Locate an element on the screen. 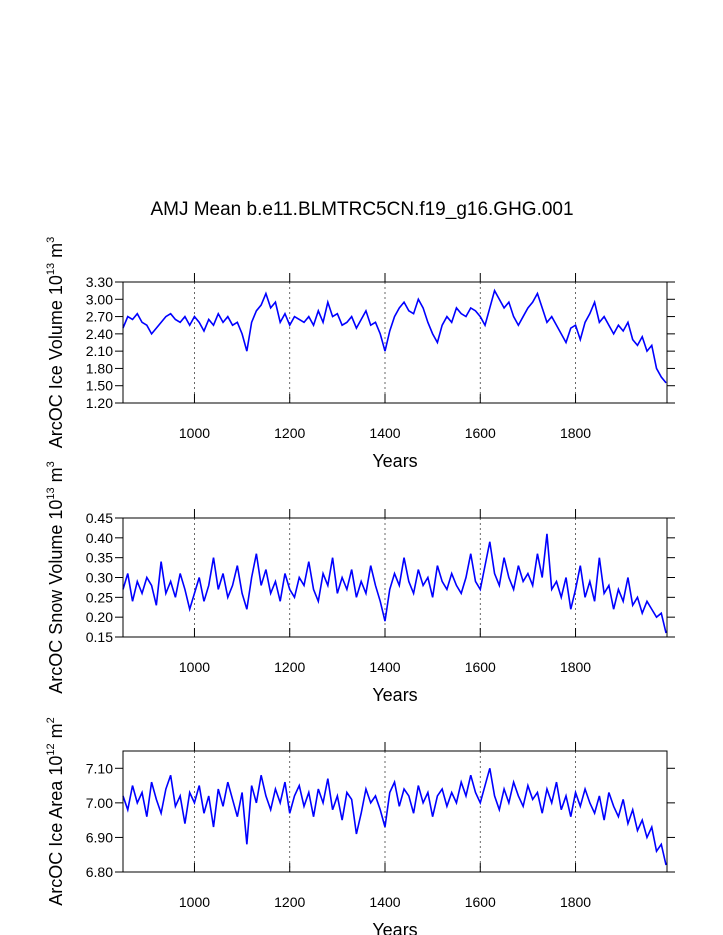  y-tick-label: 7.10 is located at coordinates (99, 768).